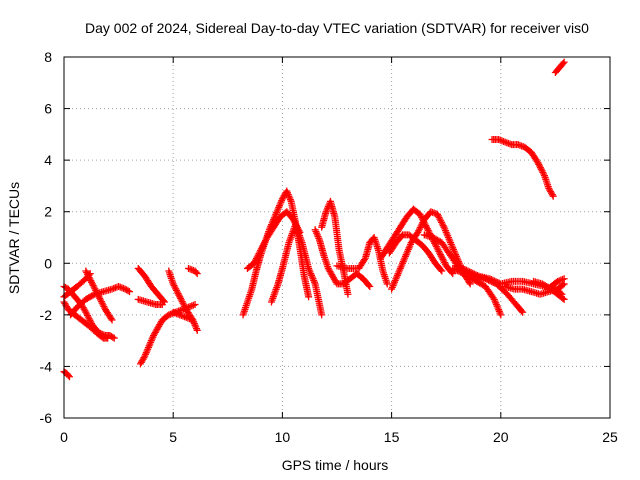 The width and height of the screenshot is (640, 480). Describe the element at coordinates (273, 240) in the screenshot. I see `series-track-n` at that location.